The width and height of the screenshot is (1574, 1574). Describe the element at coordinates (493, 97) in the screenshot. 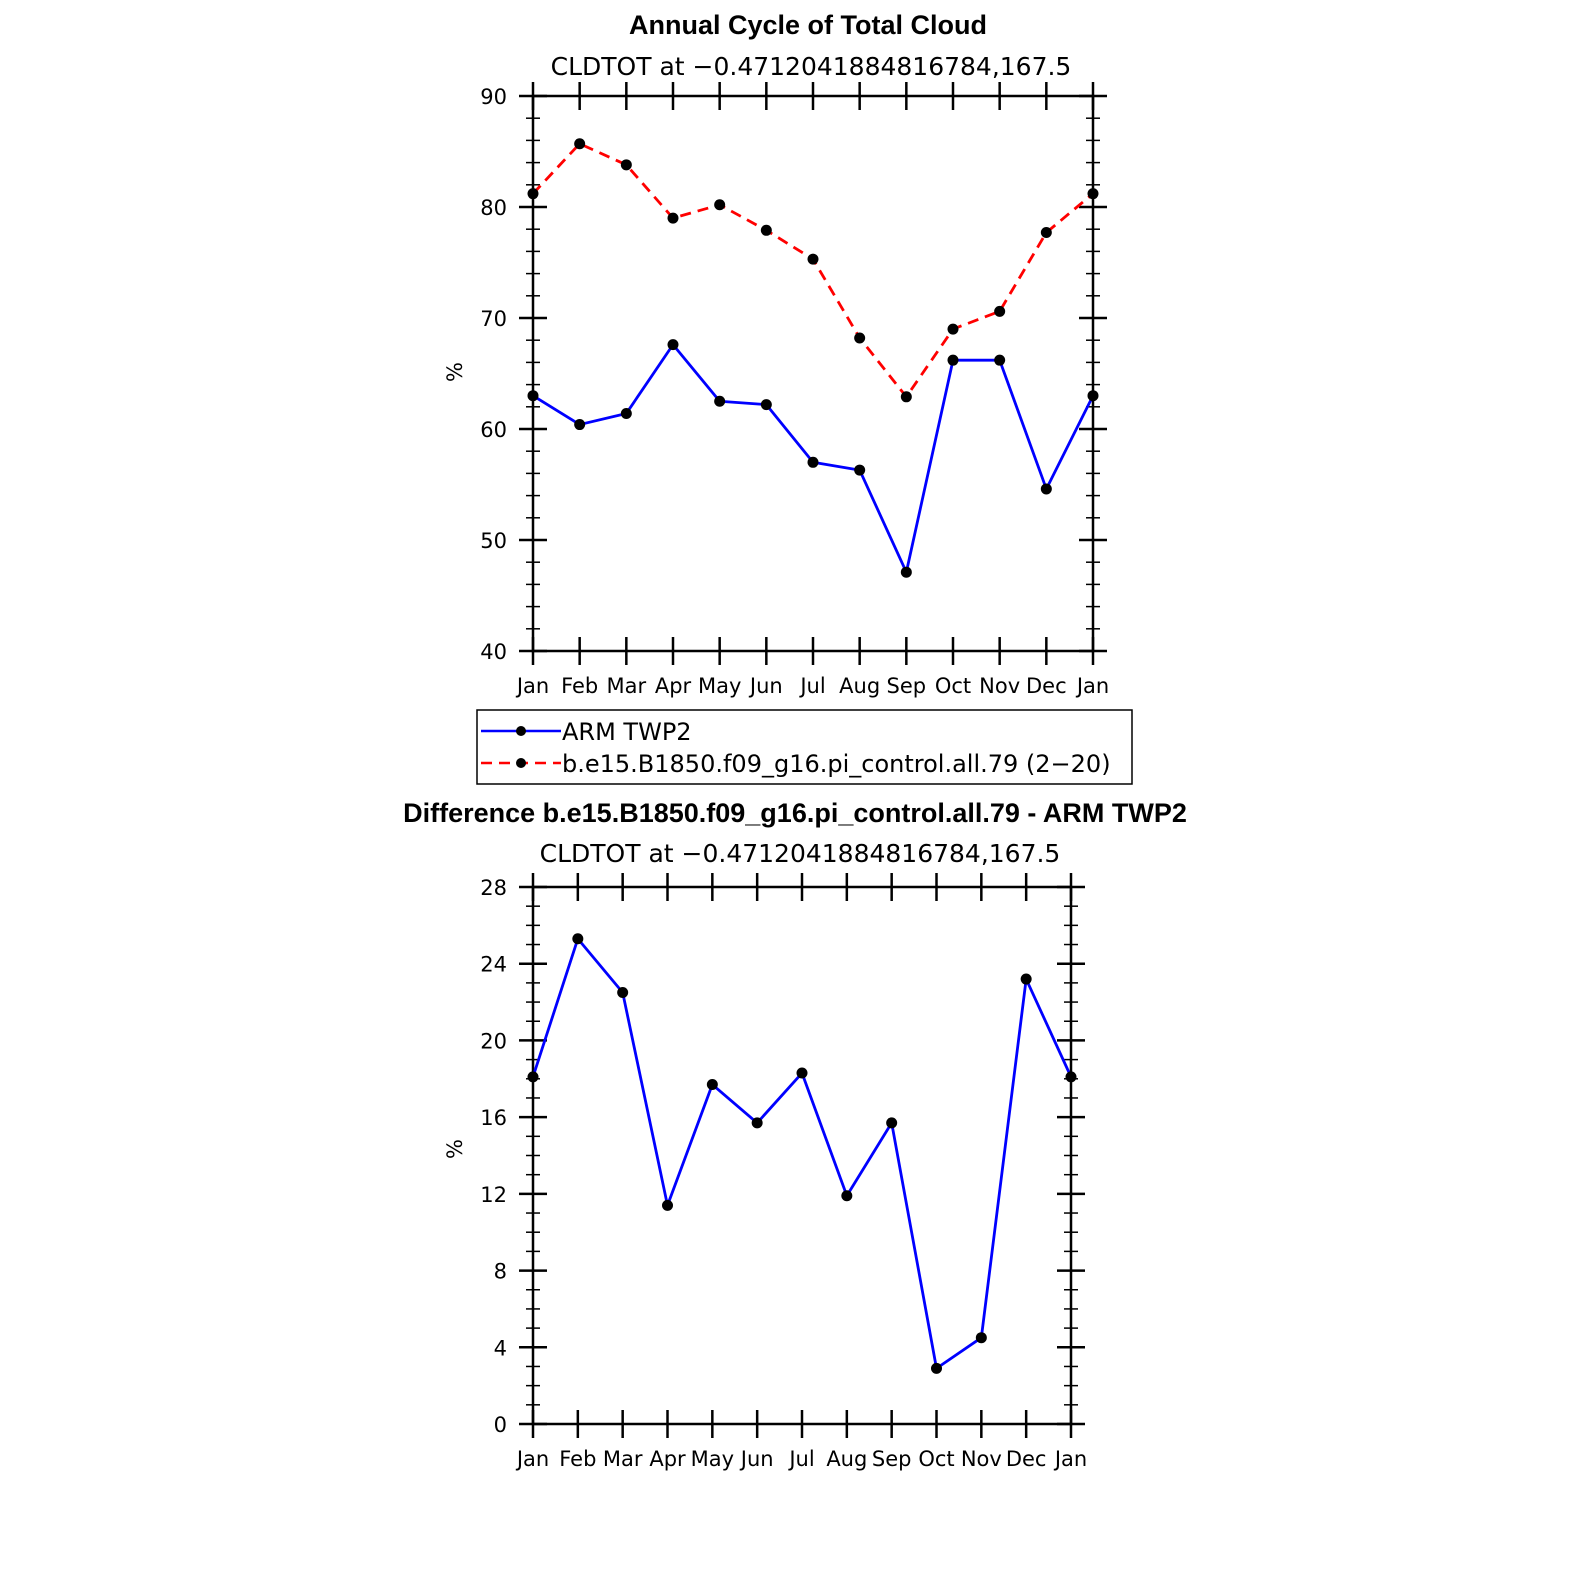

I see `y-tick-label: 90` at that location.